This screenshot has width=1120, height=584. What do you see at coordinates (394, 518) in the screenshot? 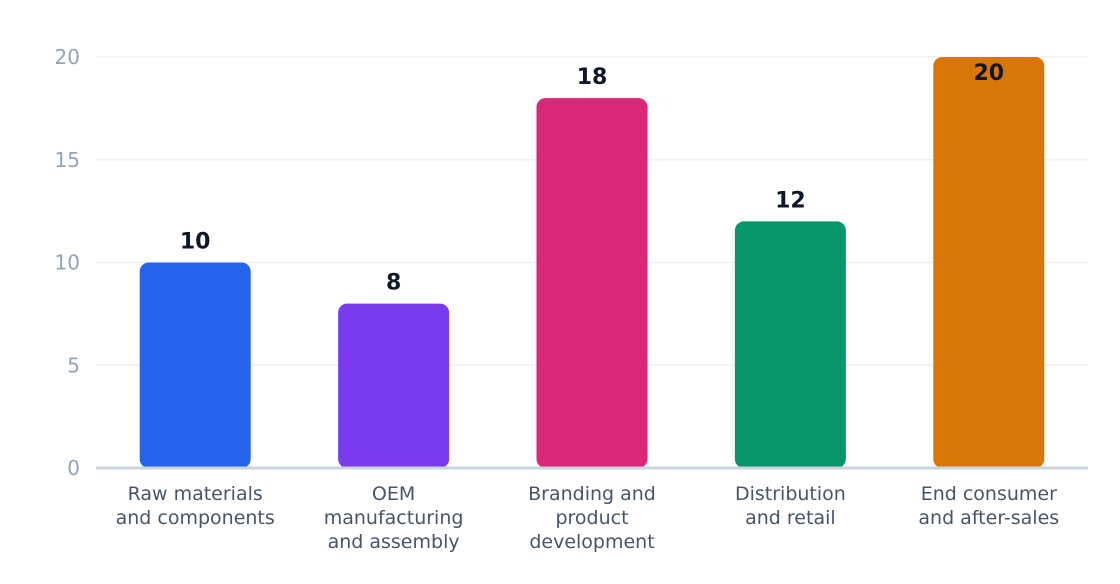
I see `x-category-label: OEM manufacturing and assembly` at bounding box center [394, 518].